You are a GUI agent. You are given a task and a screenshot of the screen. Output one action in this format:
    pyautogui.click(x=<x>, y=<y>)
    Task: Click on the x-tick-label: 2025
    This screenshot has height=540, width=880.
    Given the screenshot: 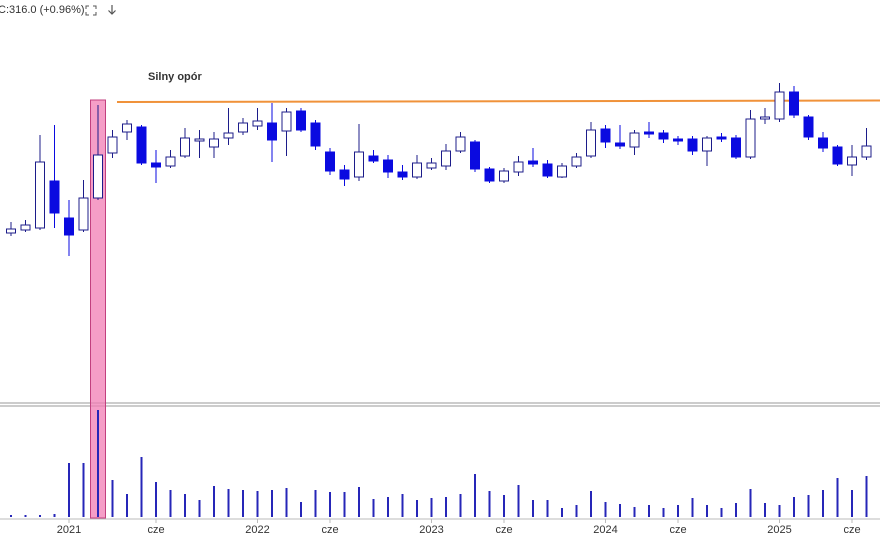 What is the action you would take?
    pyautogui.click(x=779, y=530)
    